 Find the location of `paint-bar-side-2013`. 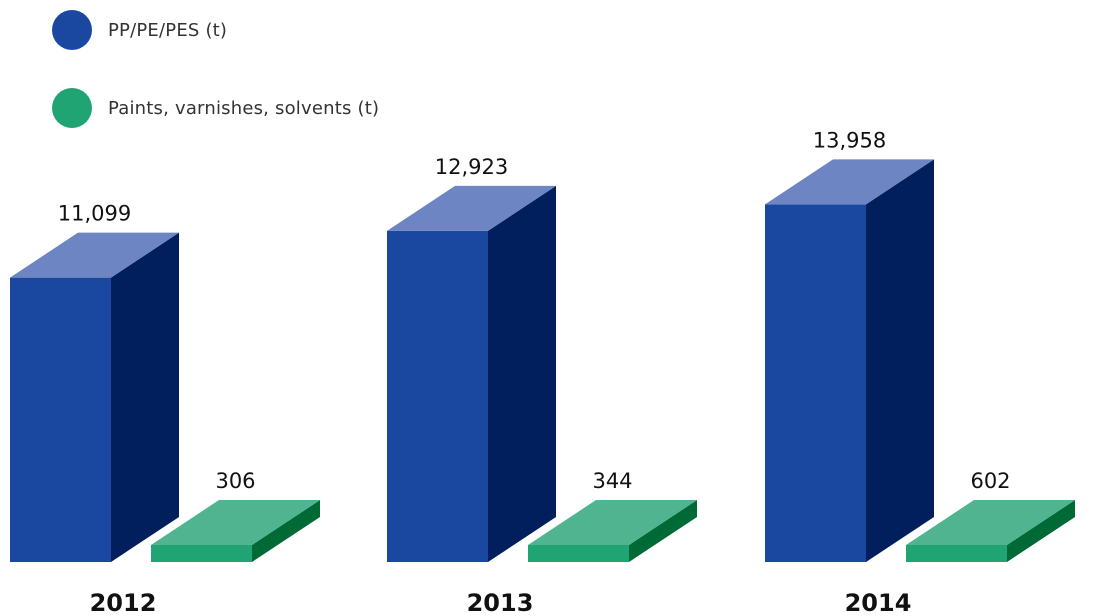

paint-bar-side-2013 is located at coordinates (663, 531).